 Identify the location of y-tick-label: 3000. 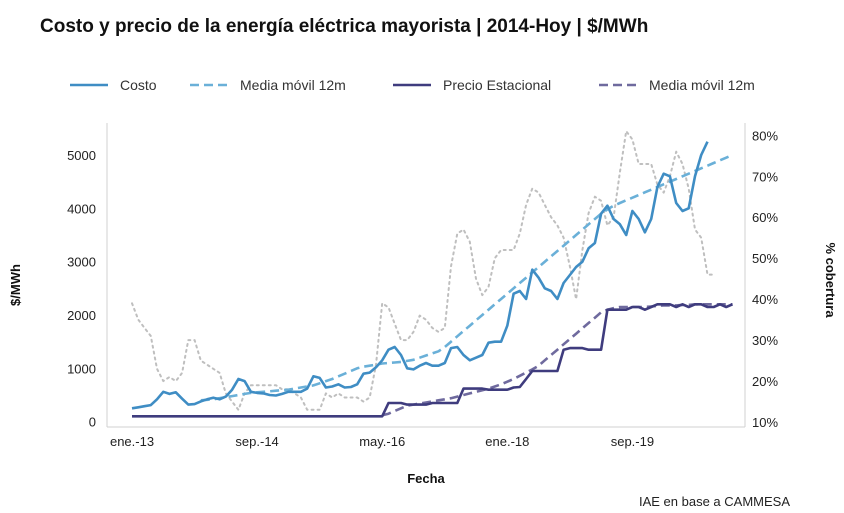
(81, 262).